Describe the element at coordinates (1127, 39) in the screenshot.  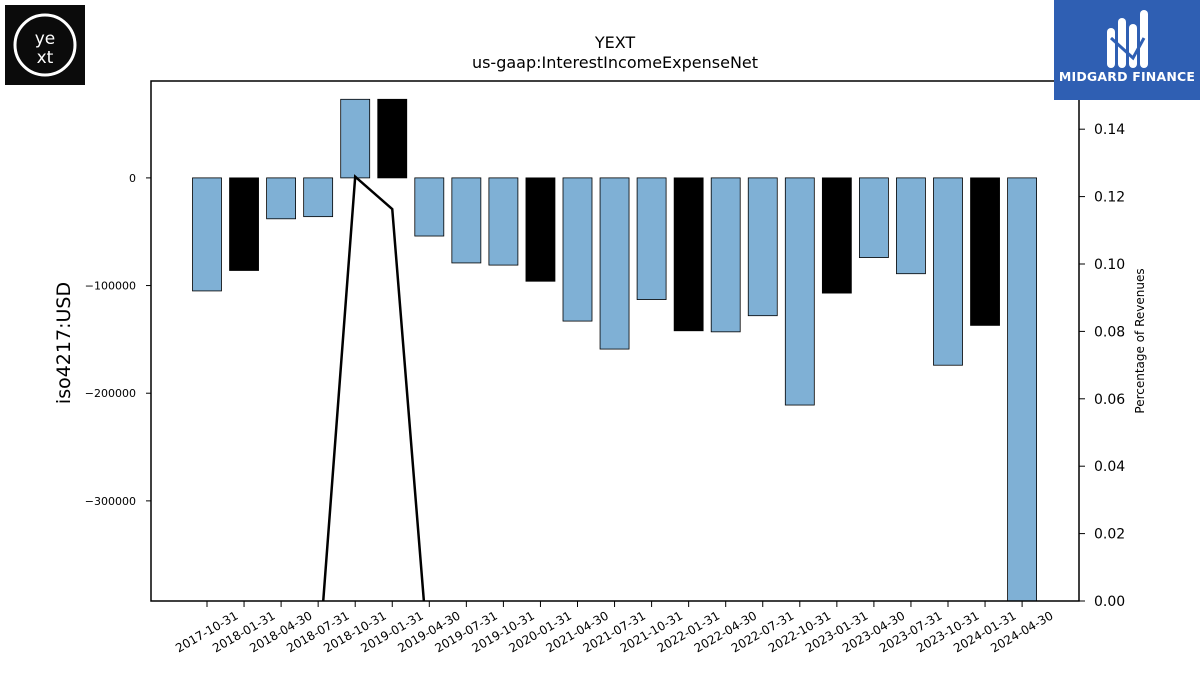
I see `midgard-finance-logo-icon` at that location.